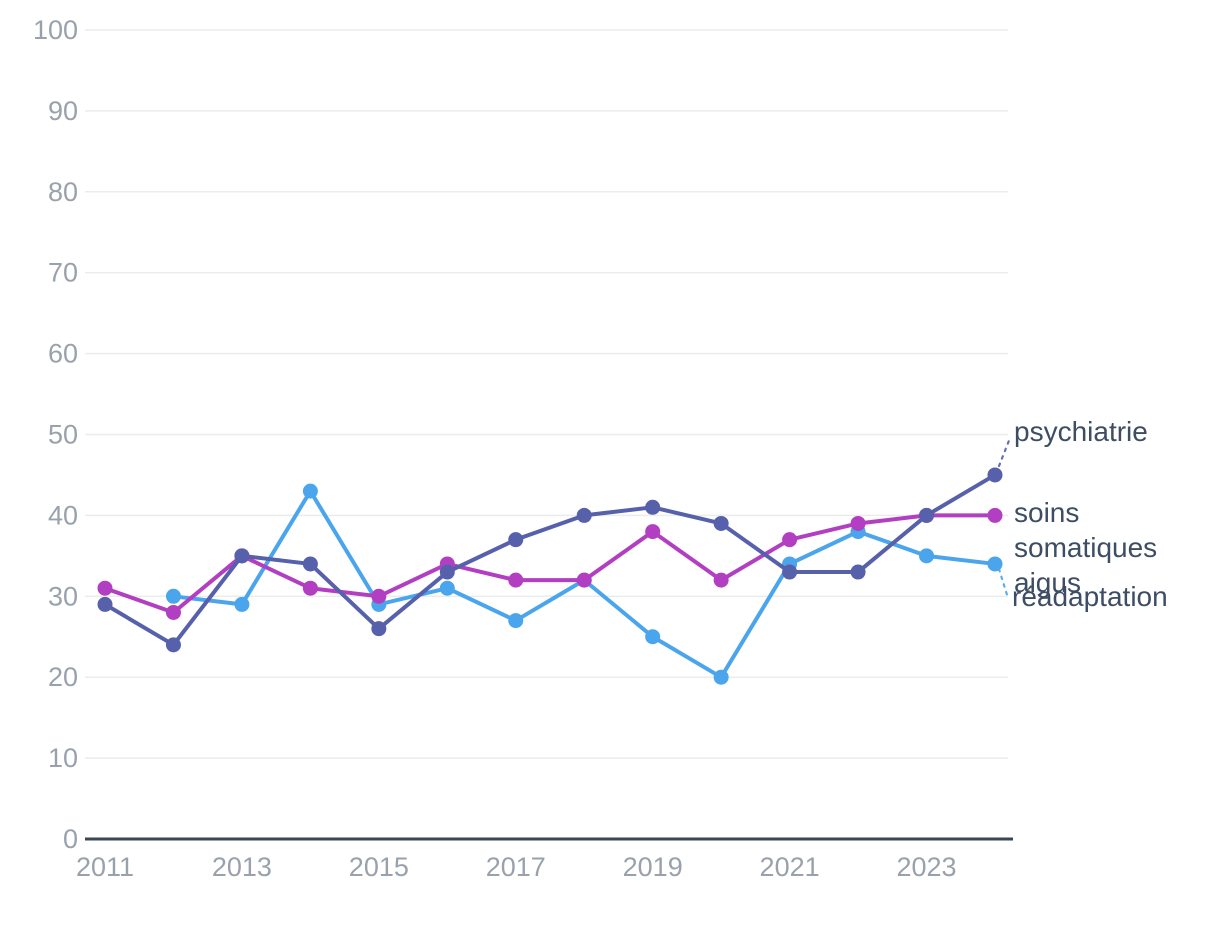 The height and width of the screenshot is (936, 1220). Describe the element at coordinates (653, 637) in the screenshot. I see `data-point-réadaptation-2019` at that location.